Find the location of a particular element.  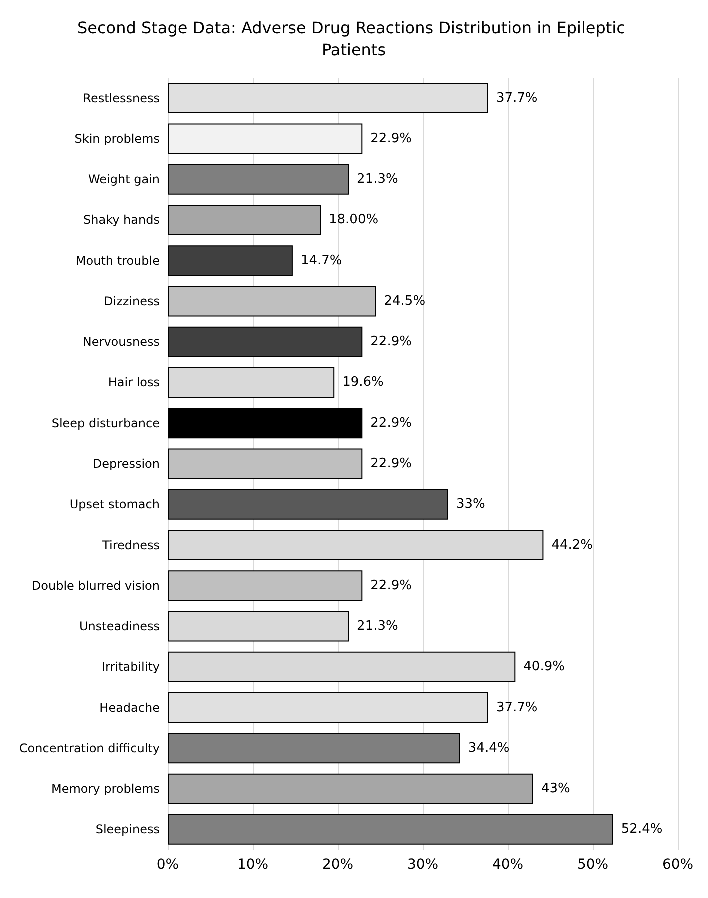

x-tick-label: 40% is located at coordinates (508, 865).